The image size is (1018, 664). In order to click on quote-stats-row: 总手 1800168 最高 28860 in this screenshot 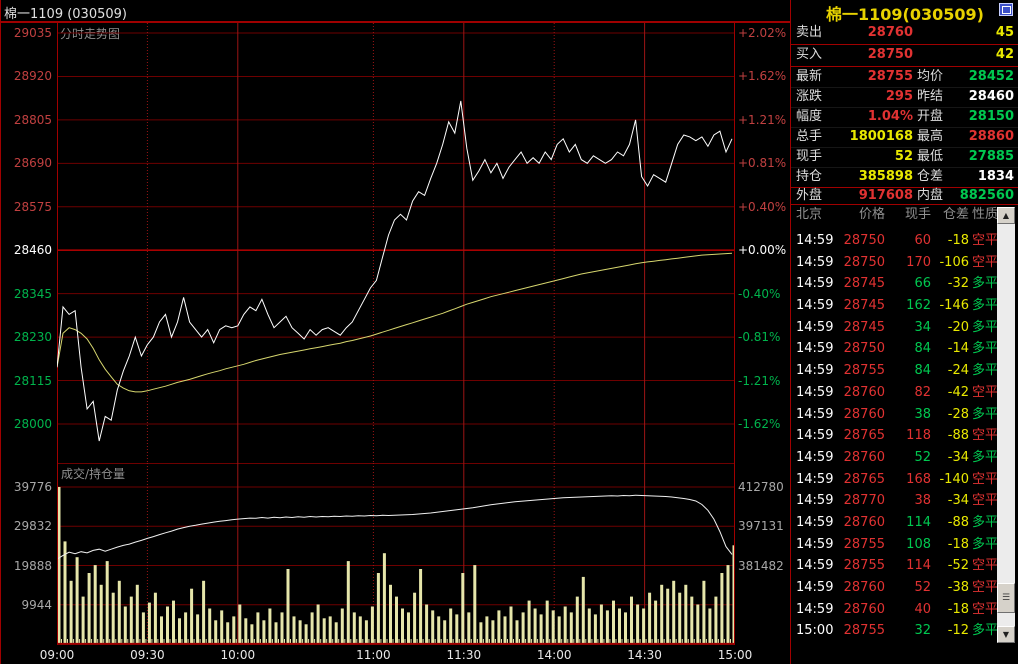, I will do `click(904, 137)`.